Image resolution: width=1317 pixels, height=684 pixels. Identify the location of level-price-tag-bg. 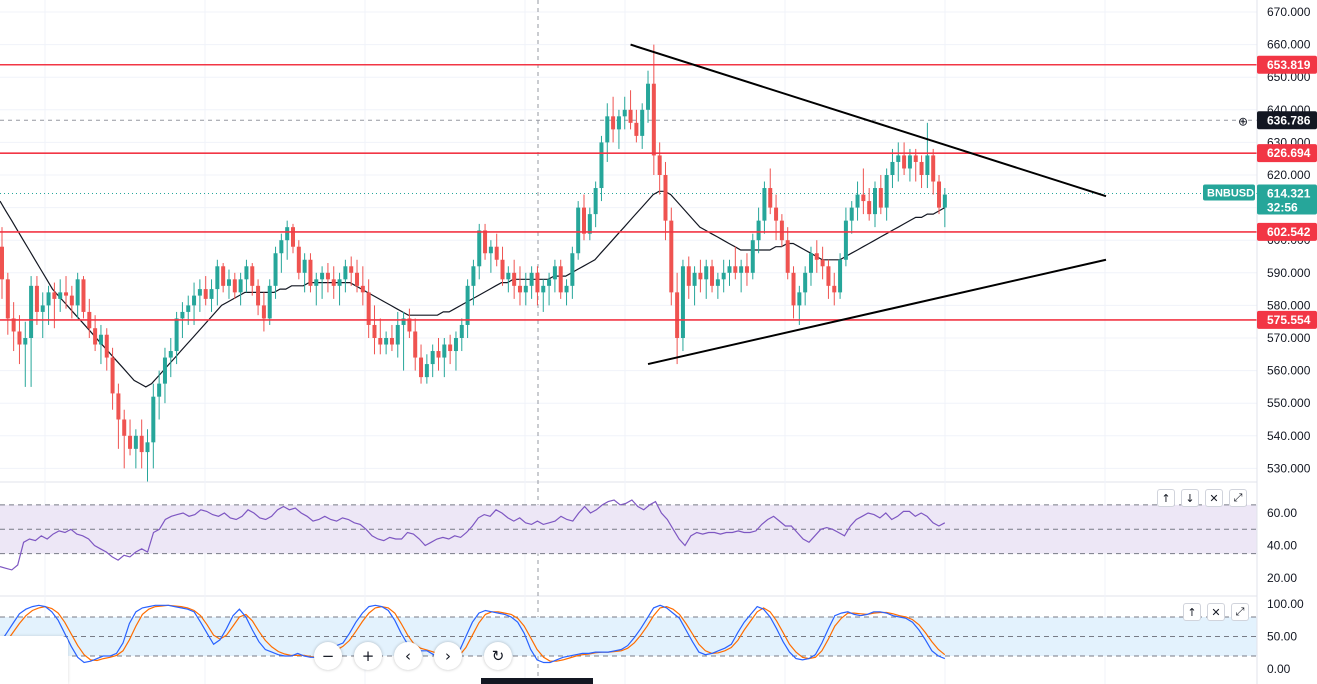
(1287, 64).